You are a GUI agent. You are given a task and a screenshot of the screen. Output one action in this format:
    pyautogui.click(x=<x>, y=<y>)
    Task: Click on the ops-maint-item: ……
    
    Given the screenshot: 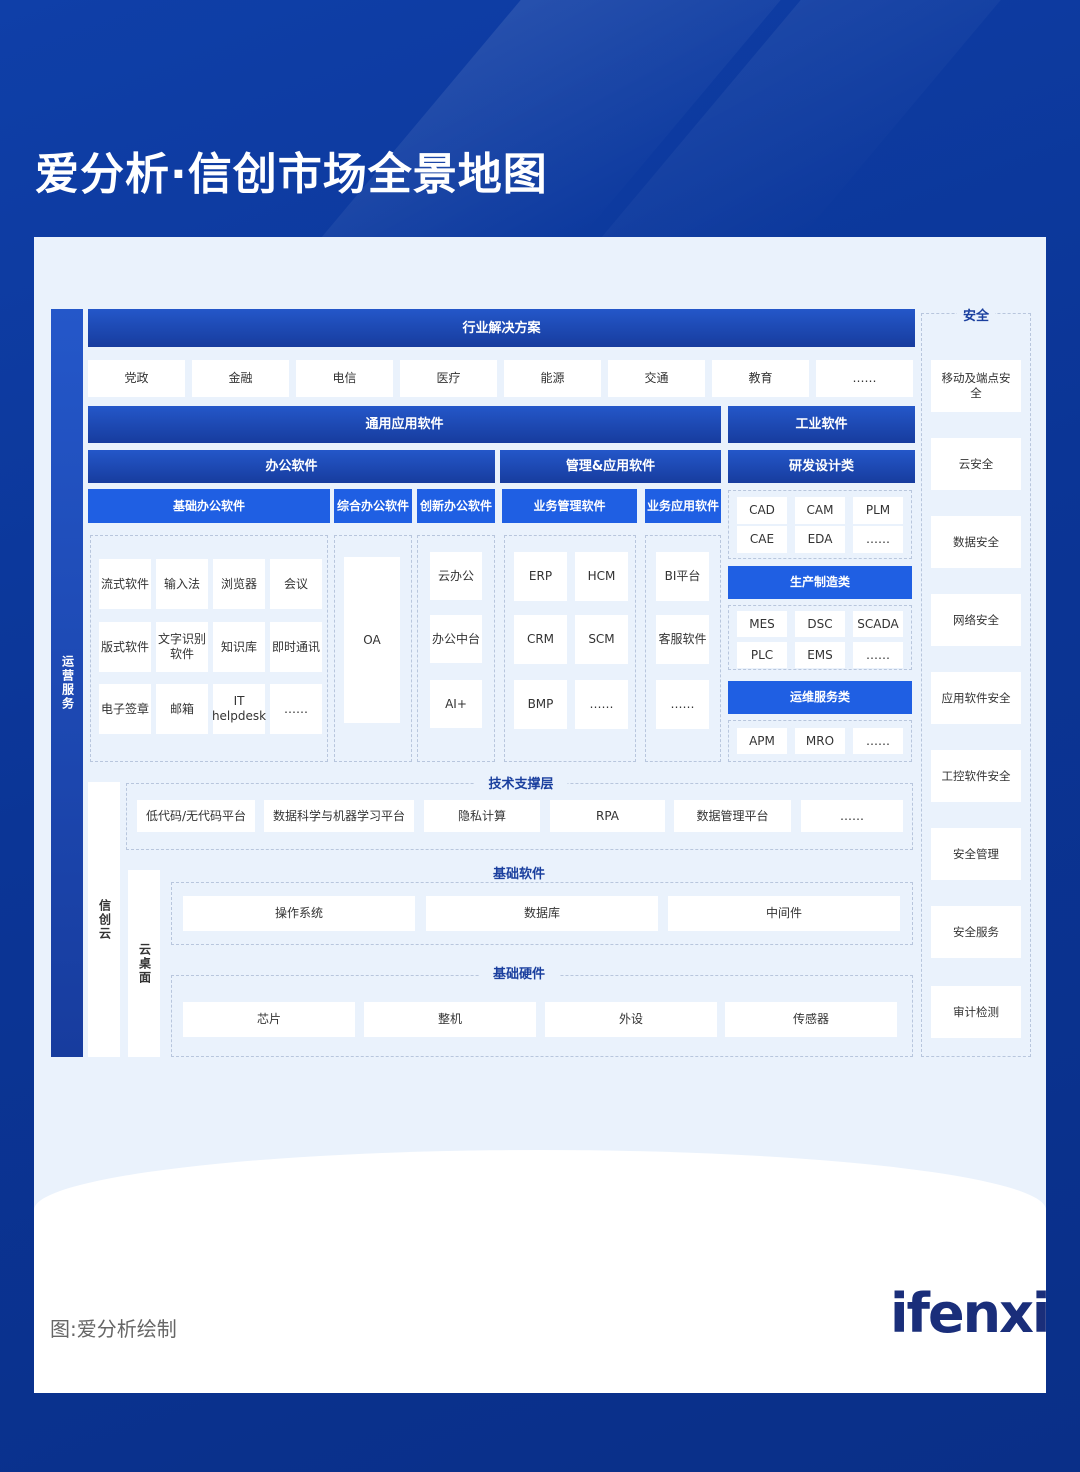 What is the action you would take?
    pyautogui.click(x=878, y=741)
    